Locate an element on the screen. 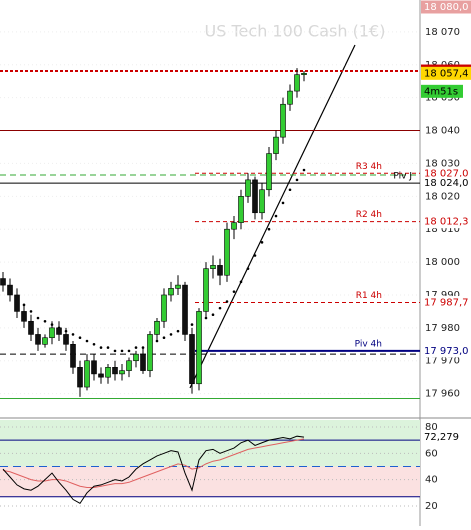 The image size is (471, 530). y-tick-label: 80 is located at coordinates (431, 427).